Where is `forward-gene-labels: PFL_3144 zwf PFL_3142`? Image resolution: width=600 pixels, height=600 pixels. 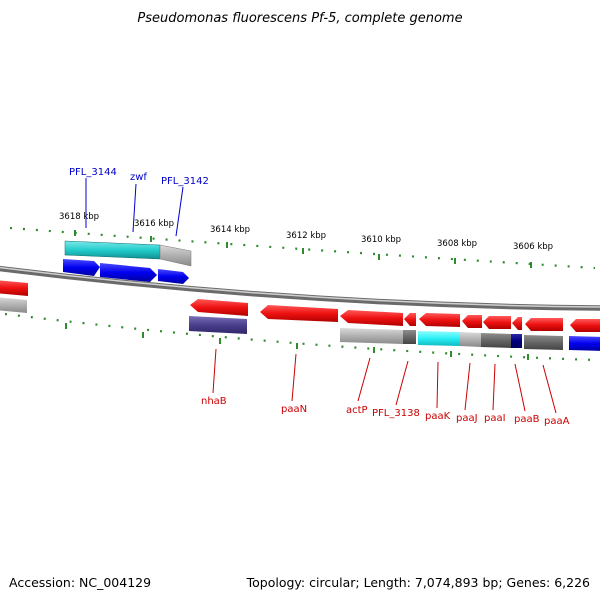 forward-gene-labels: PFL_3144 zwf PFL_3142 is located at coordinates (139, 202).